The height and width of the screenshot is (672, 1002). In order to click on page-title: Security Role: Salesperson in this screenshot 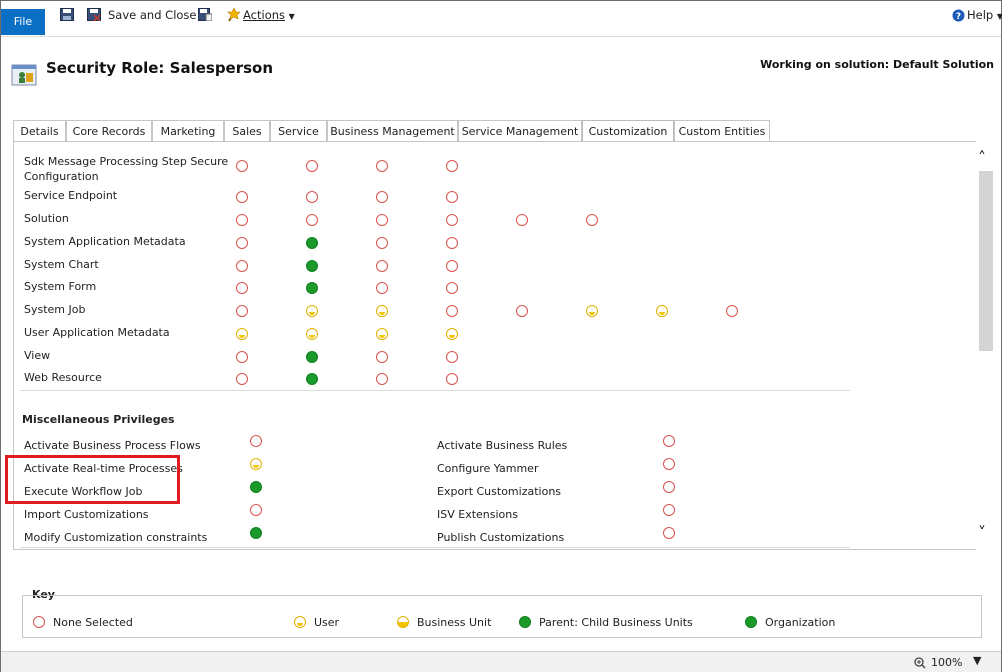, I will do `click(160, 68)`.